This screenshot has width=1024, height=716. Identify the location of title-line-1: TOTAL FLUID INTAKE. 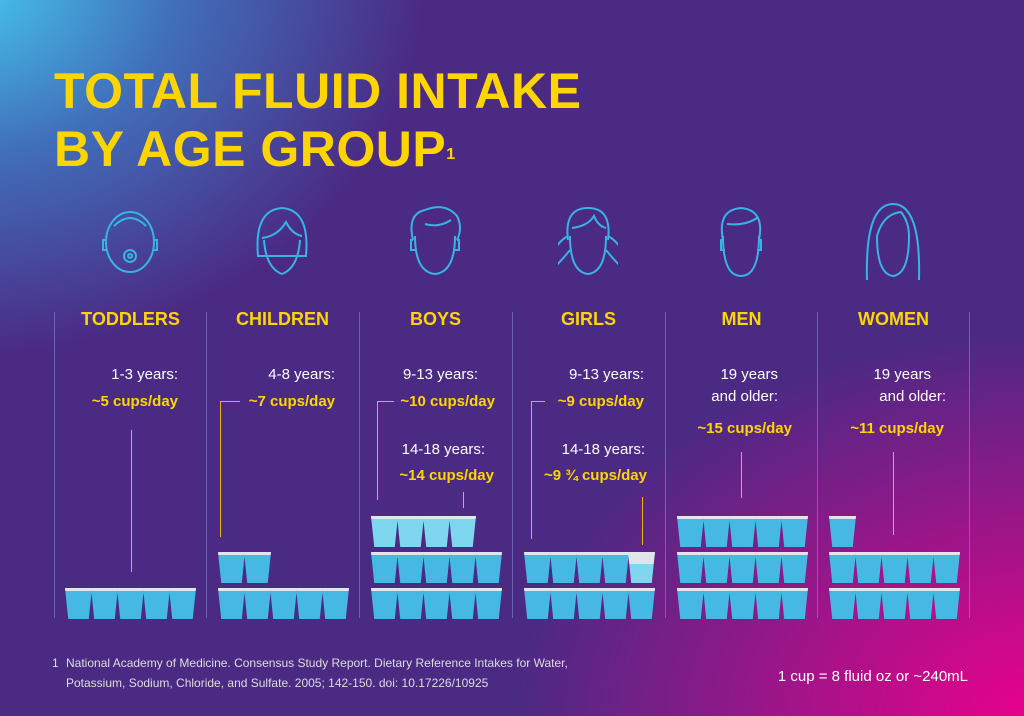
(318, 91).